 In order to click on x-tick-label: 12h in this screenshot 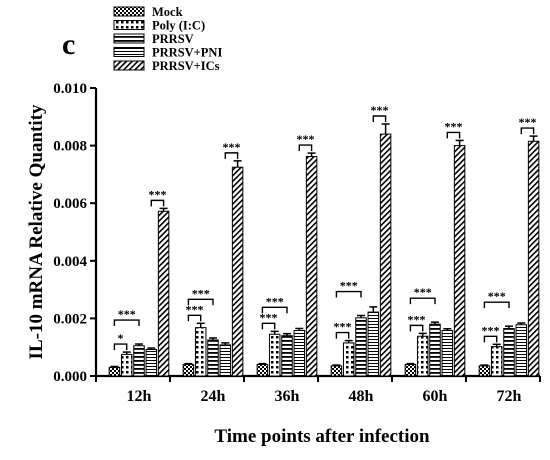, I will do `click(139, 396)`.